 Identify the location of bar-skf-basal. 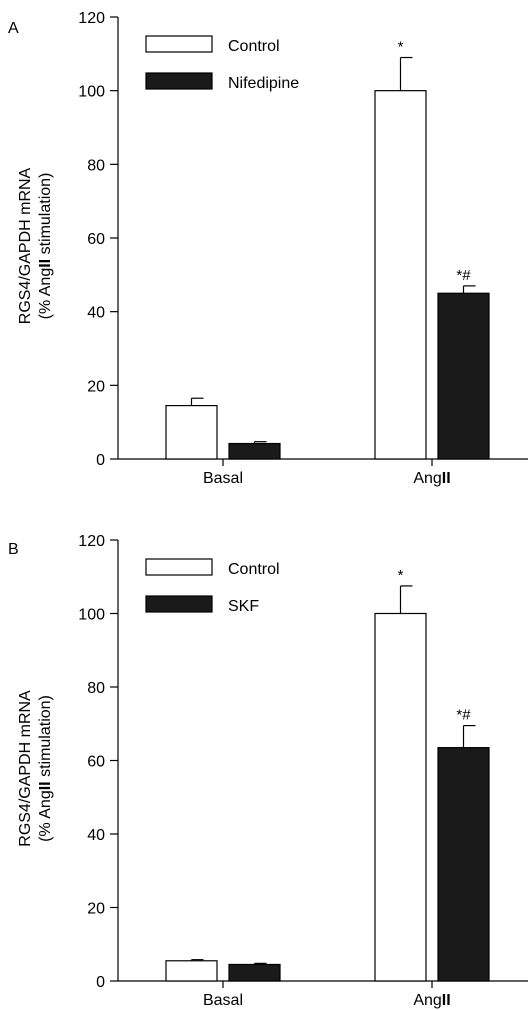
(254, 972).